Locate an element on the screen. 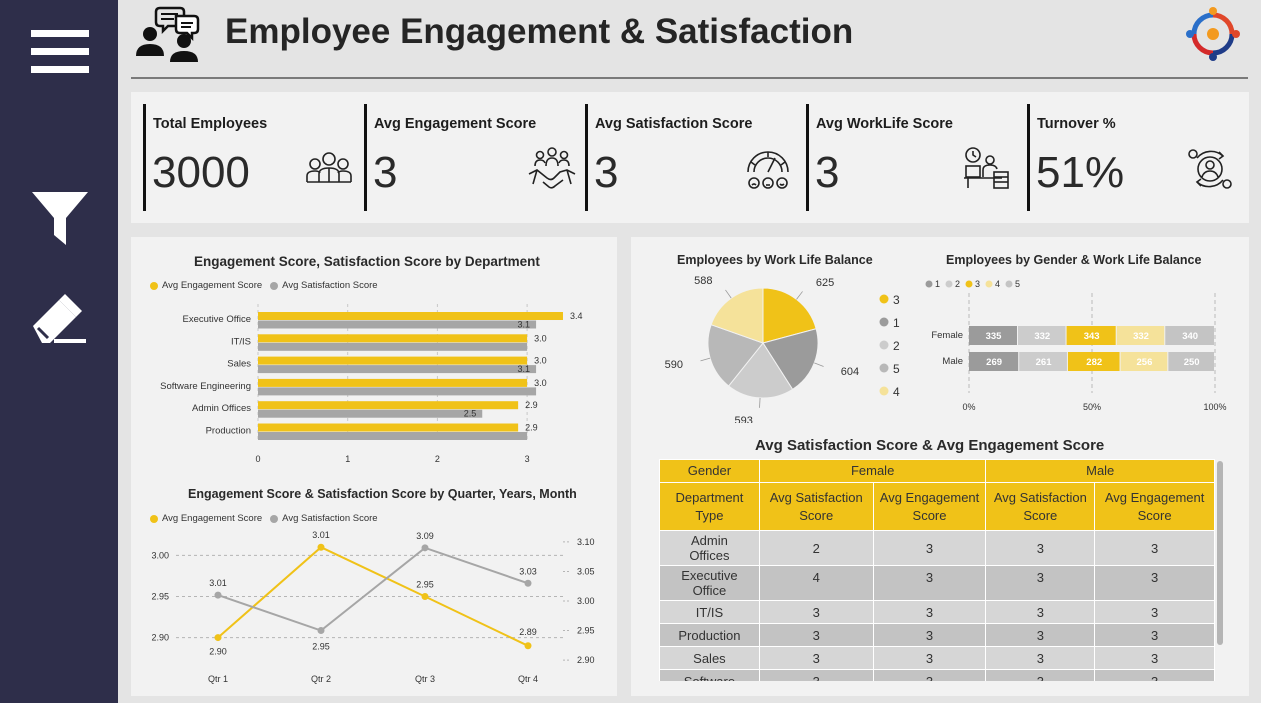  x-tick-label: Qtr 3 is located at coordinates (425, 679).